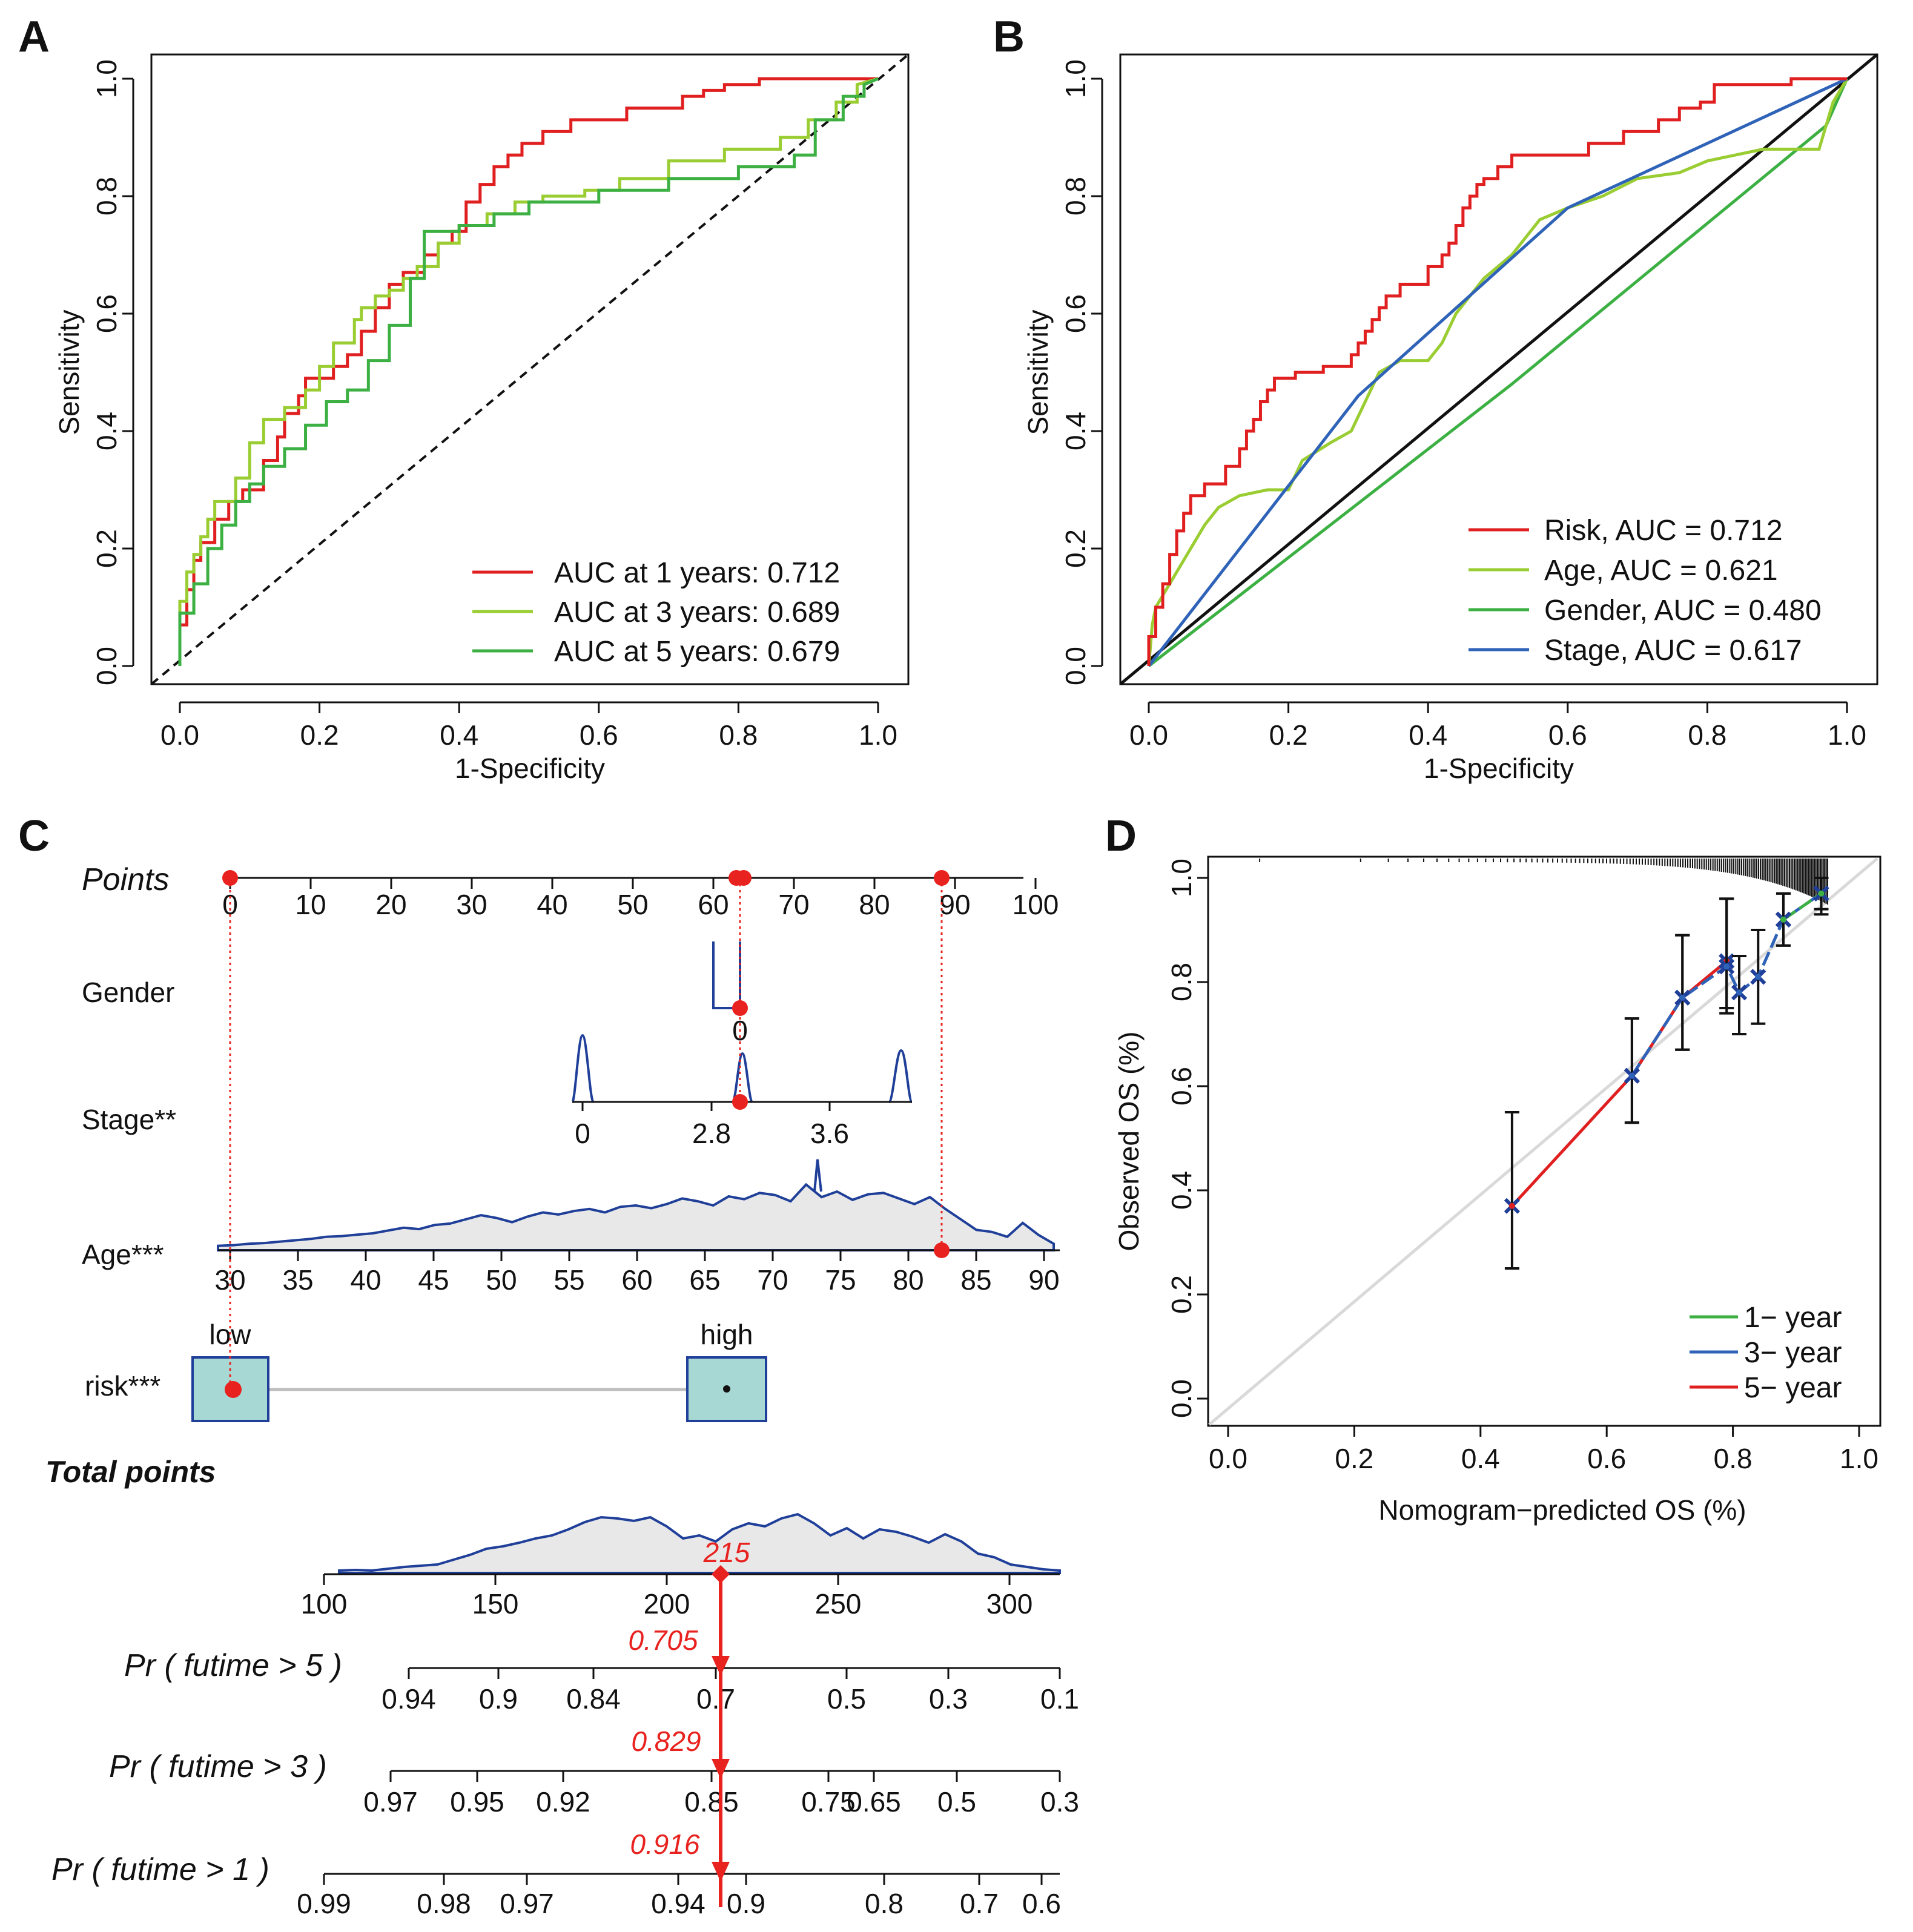 The height and width of the screenshot is (1932, 1913). I want to click on panel-a-x-ticks: 0.0 0.2 0.4 0.6 0.8 1.0, so click(528, 726).